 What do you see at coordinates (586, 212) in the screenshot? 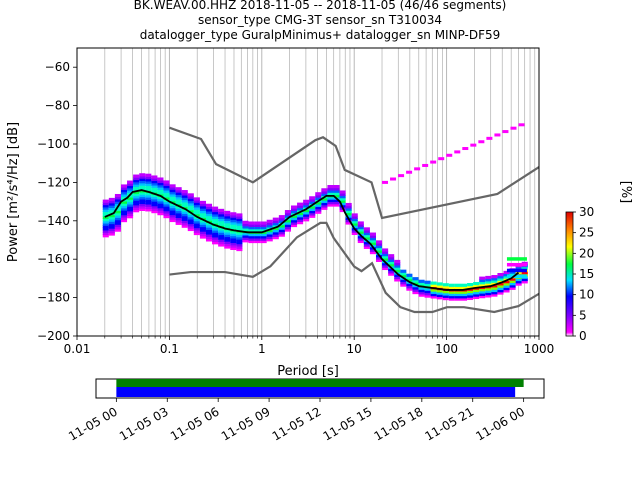
I see `colorbar-tick-label: 30` at bounding box center [586, 212].